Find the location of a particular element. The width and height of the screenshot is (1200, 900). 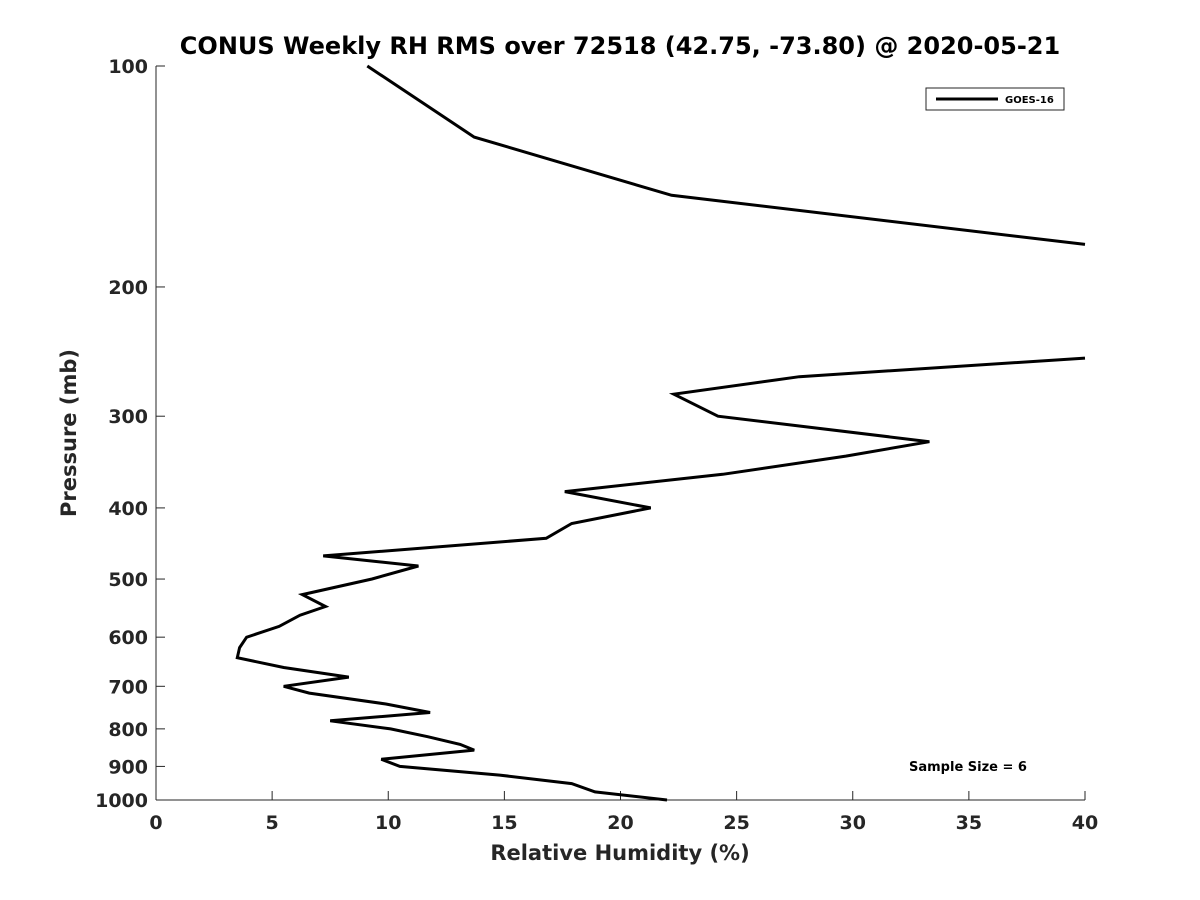

y-tick-label: 800 is located at coordinates (128, 730).